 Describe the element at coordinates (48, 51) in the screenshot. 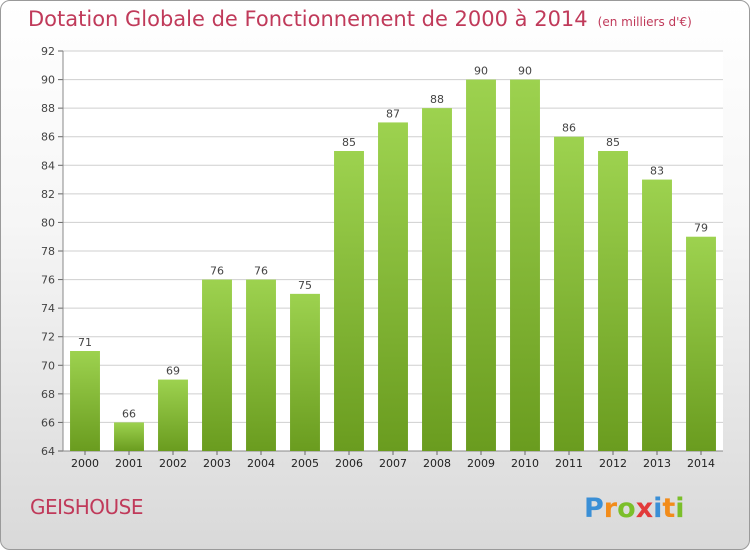

I see `y-tick-label: 92` at that location.